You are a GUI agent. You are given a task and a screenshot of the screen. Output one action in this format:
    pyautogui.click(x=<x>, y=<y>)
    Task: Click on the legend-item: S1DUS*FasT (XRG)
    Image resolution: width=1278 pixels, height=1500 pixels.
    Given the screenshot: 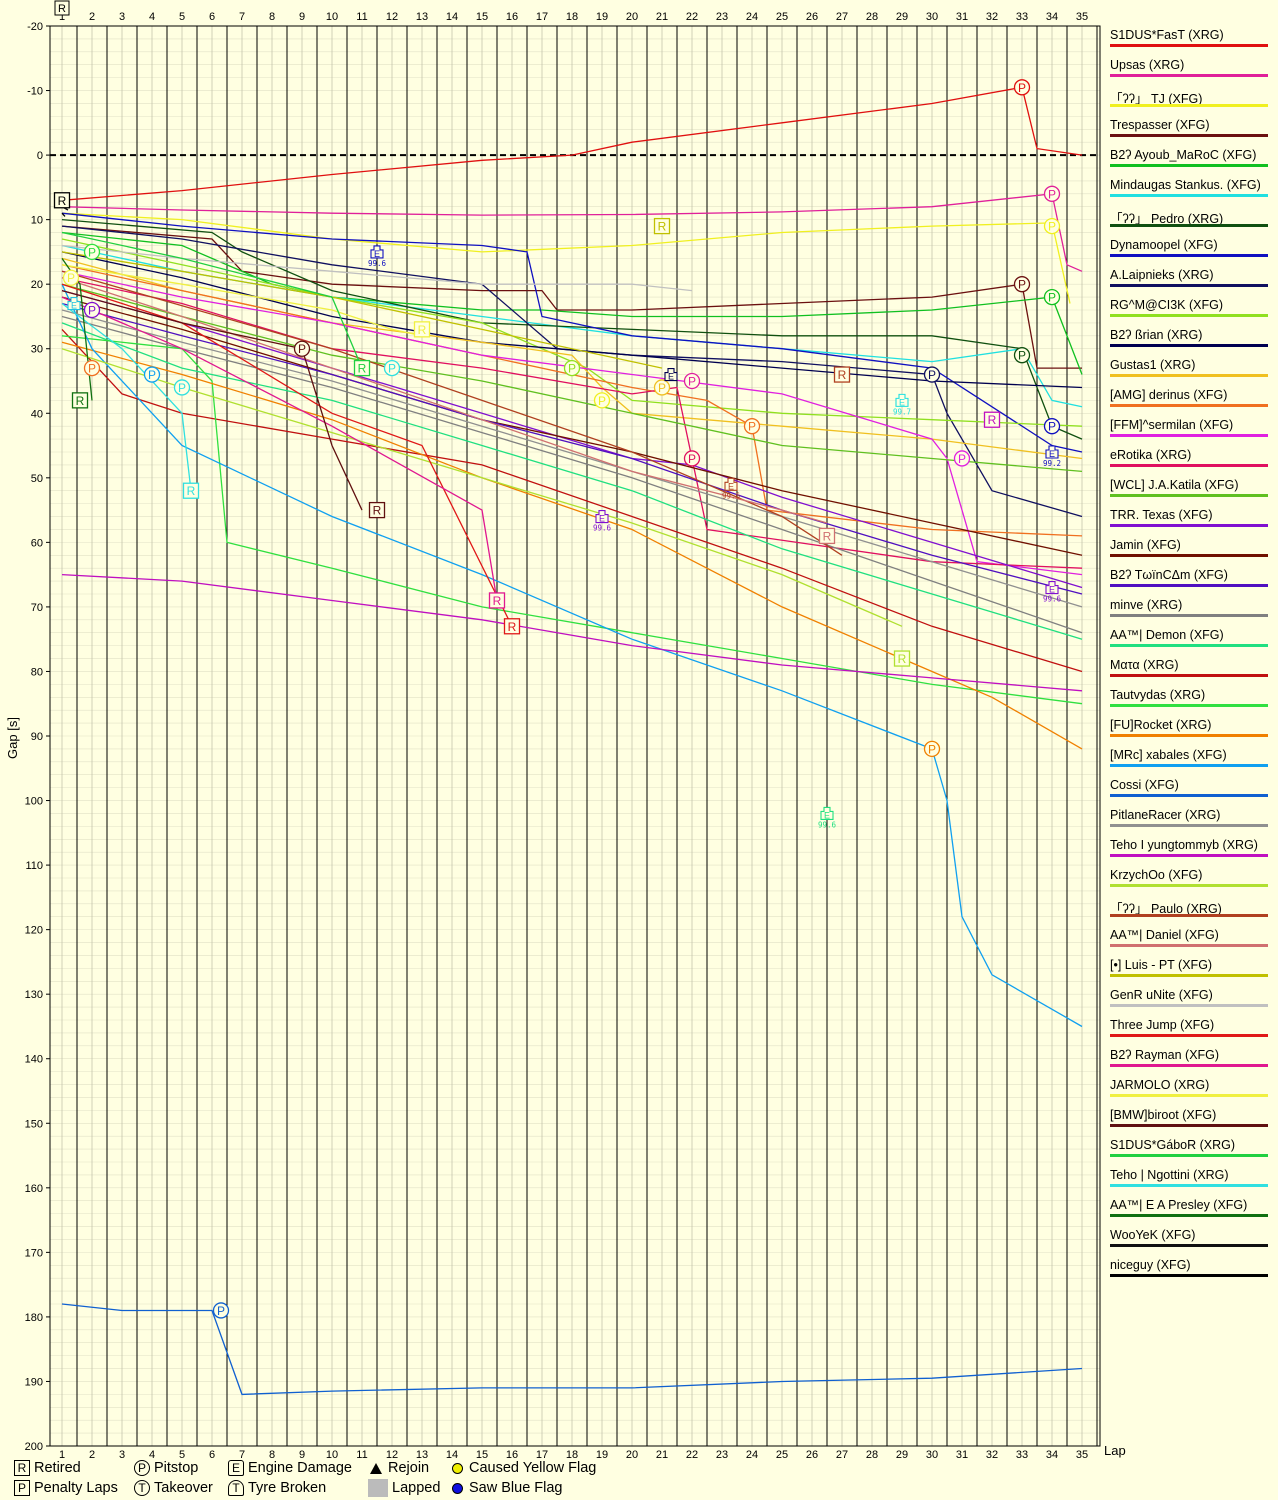 What is the action you would take?
    pyautogui.click(x=1190, y=41)
    